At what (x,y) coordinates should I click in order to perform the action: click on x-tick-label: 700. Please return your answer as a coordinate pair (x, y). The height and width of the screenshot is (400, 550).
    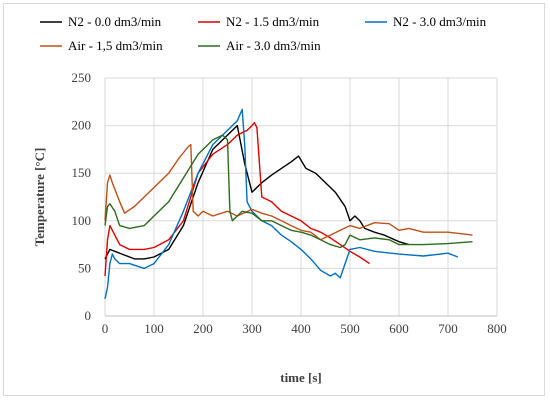
    Looking at the image, I should click on (448, 328).